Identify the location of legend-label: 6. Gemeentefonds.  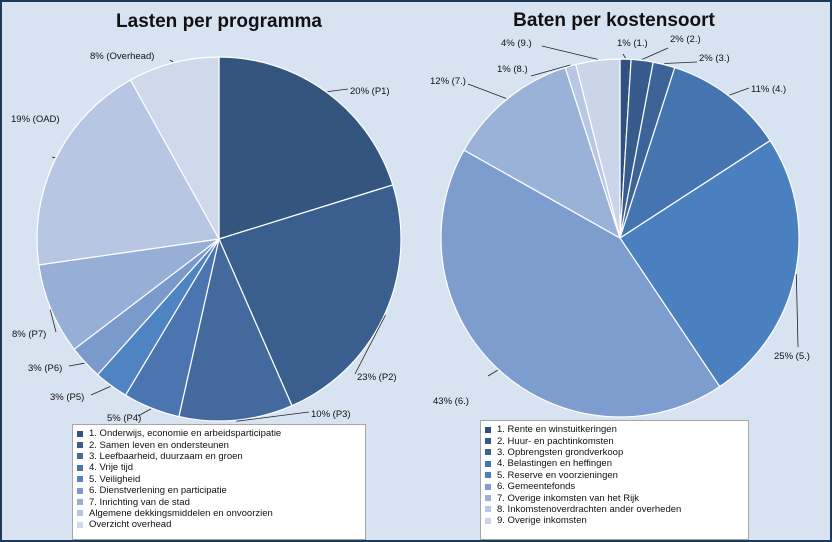
(536, 487).